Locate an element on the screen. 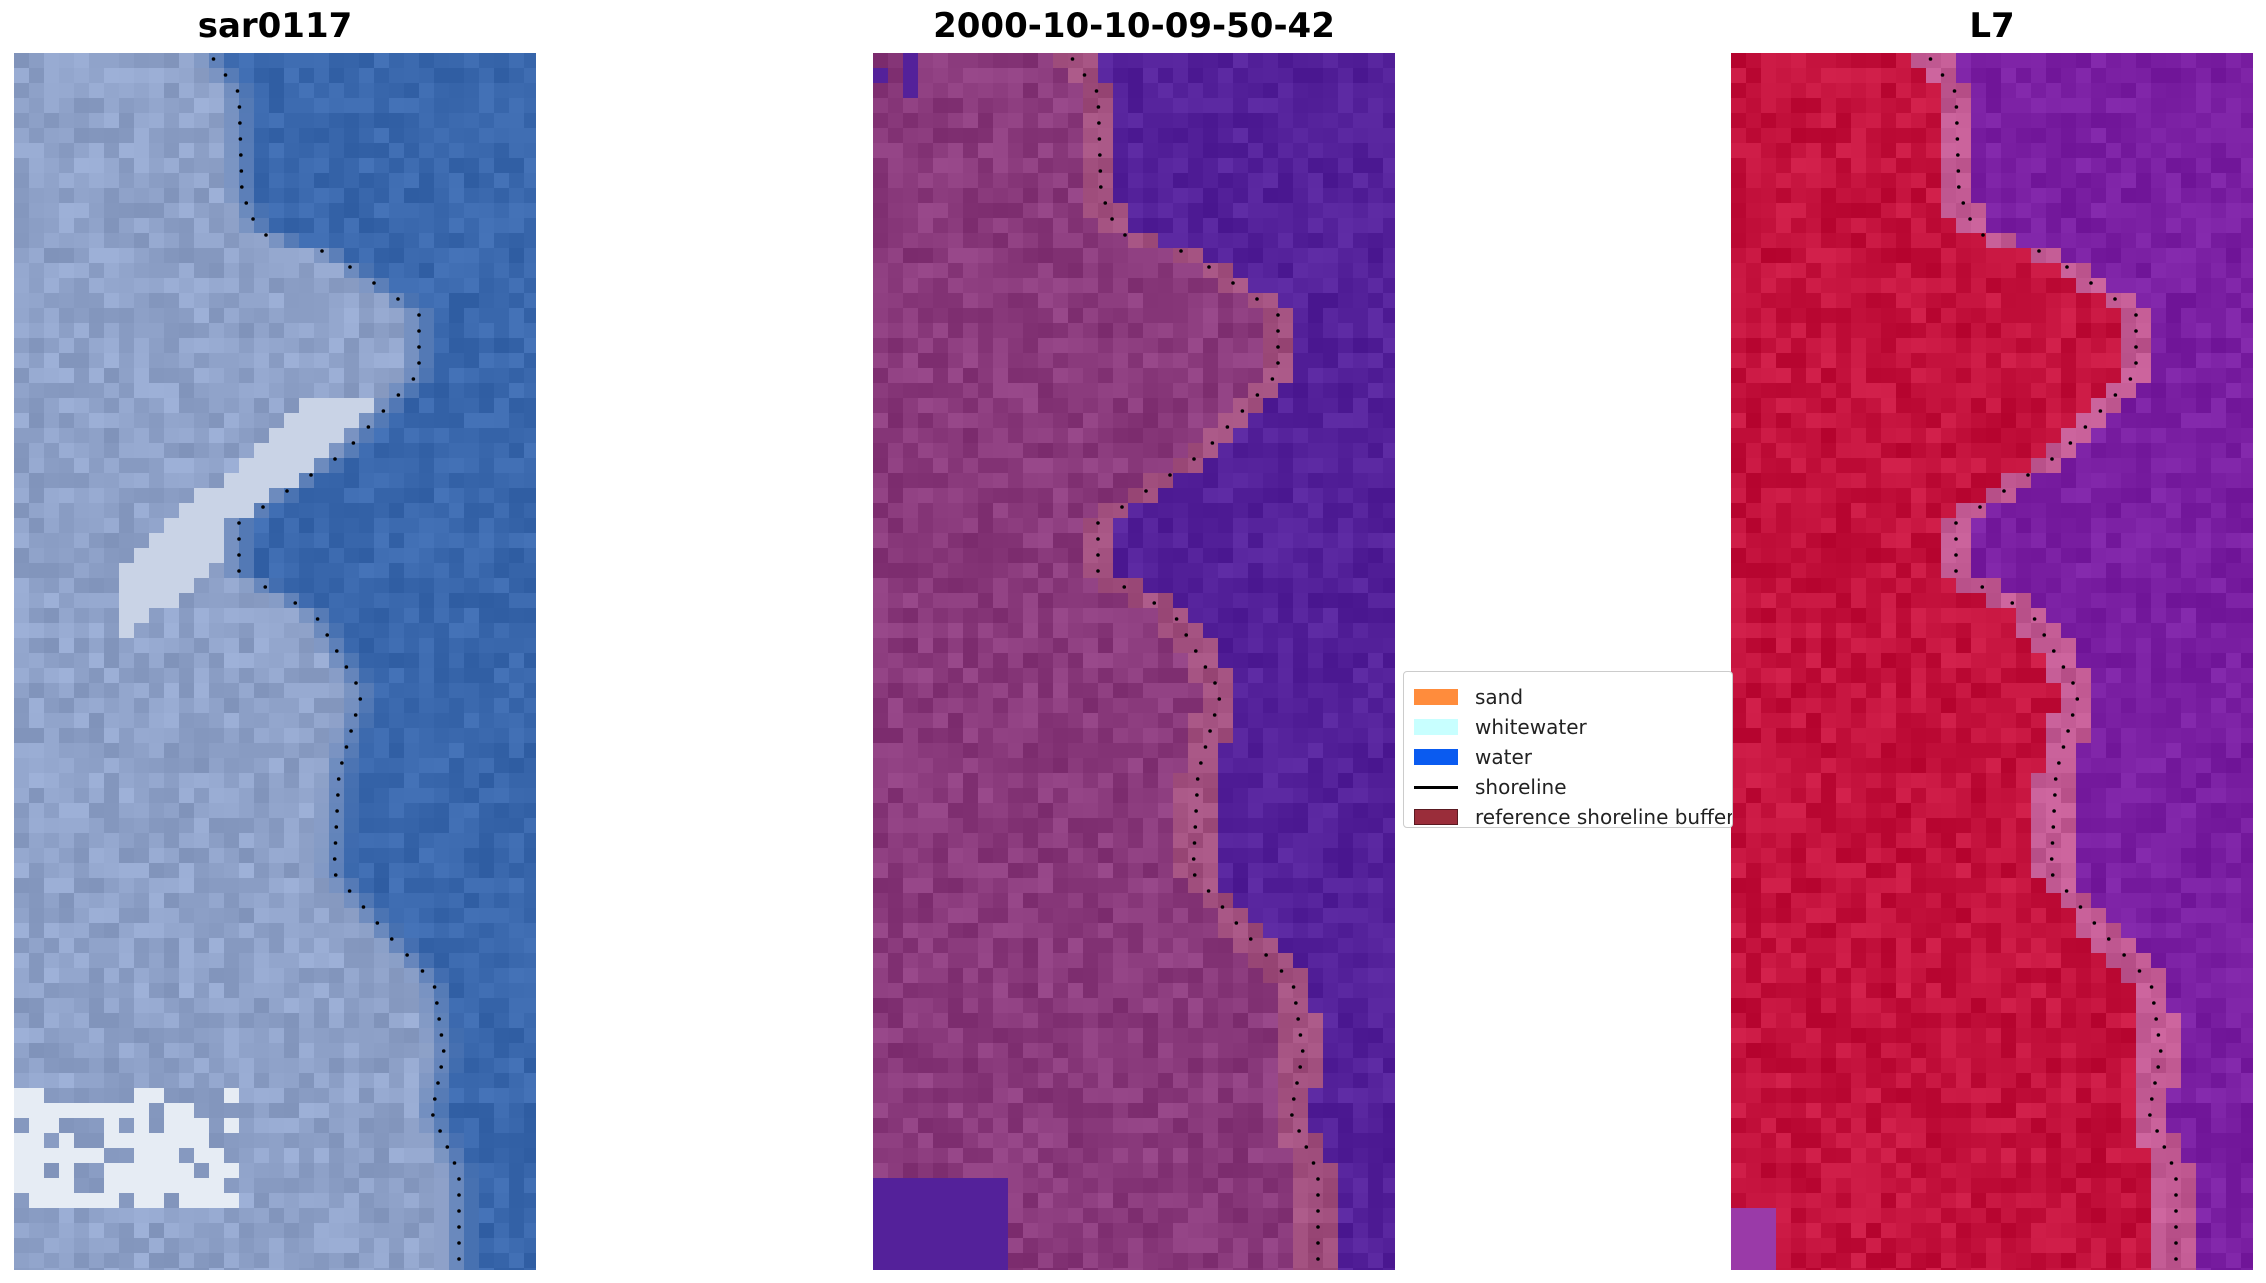 The image size is (2266, 1283). legend-label: water is located at coordinates (1503, 757).